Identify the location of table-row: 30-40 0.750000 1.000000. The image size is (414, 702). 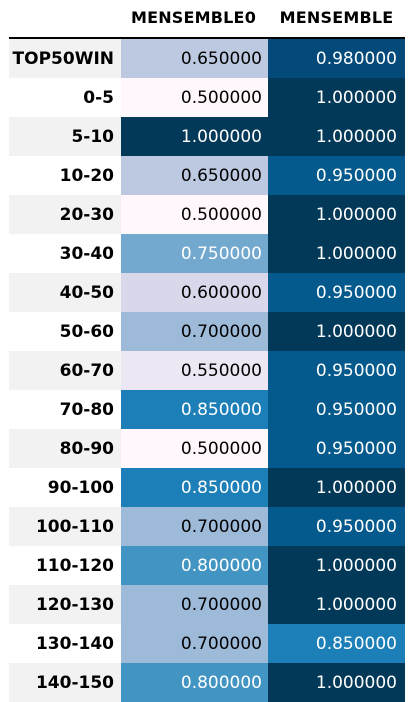
(207, 253).